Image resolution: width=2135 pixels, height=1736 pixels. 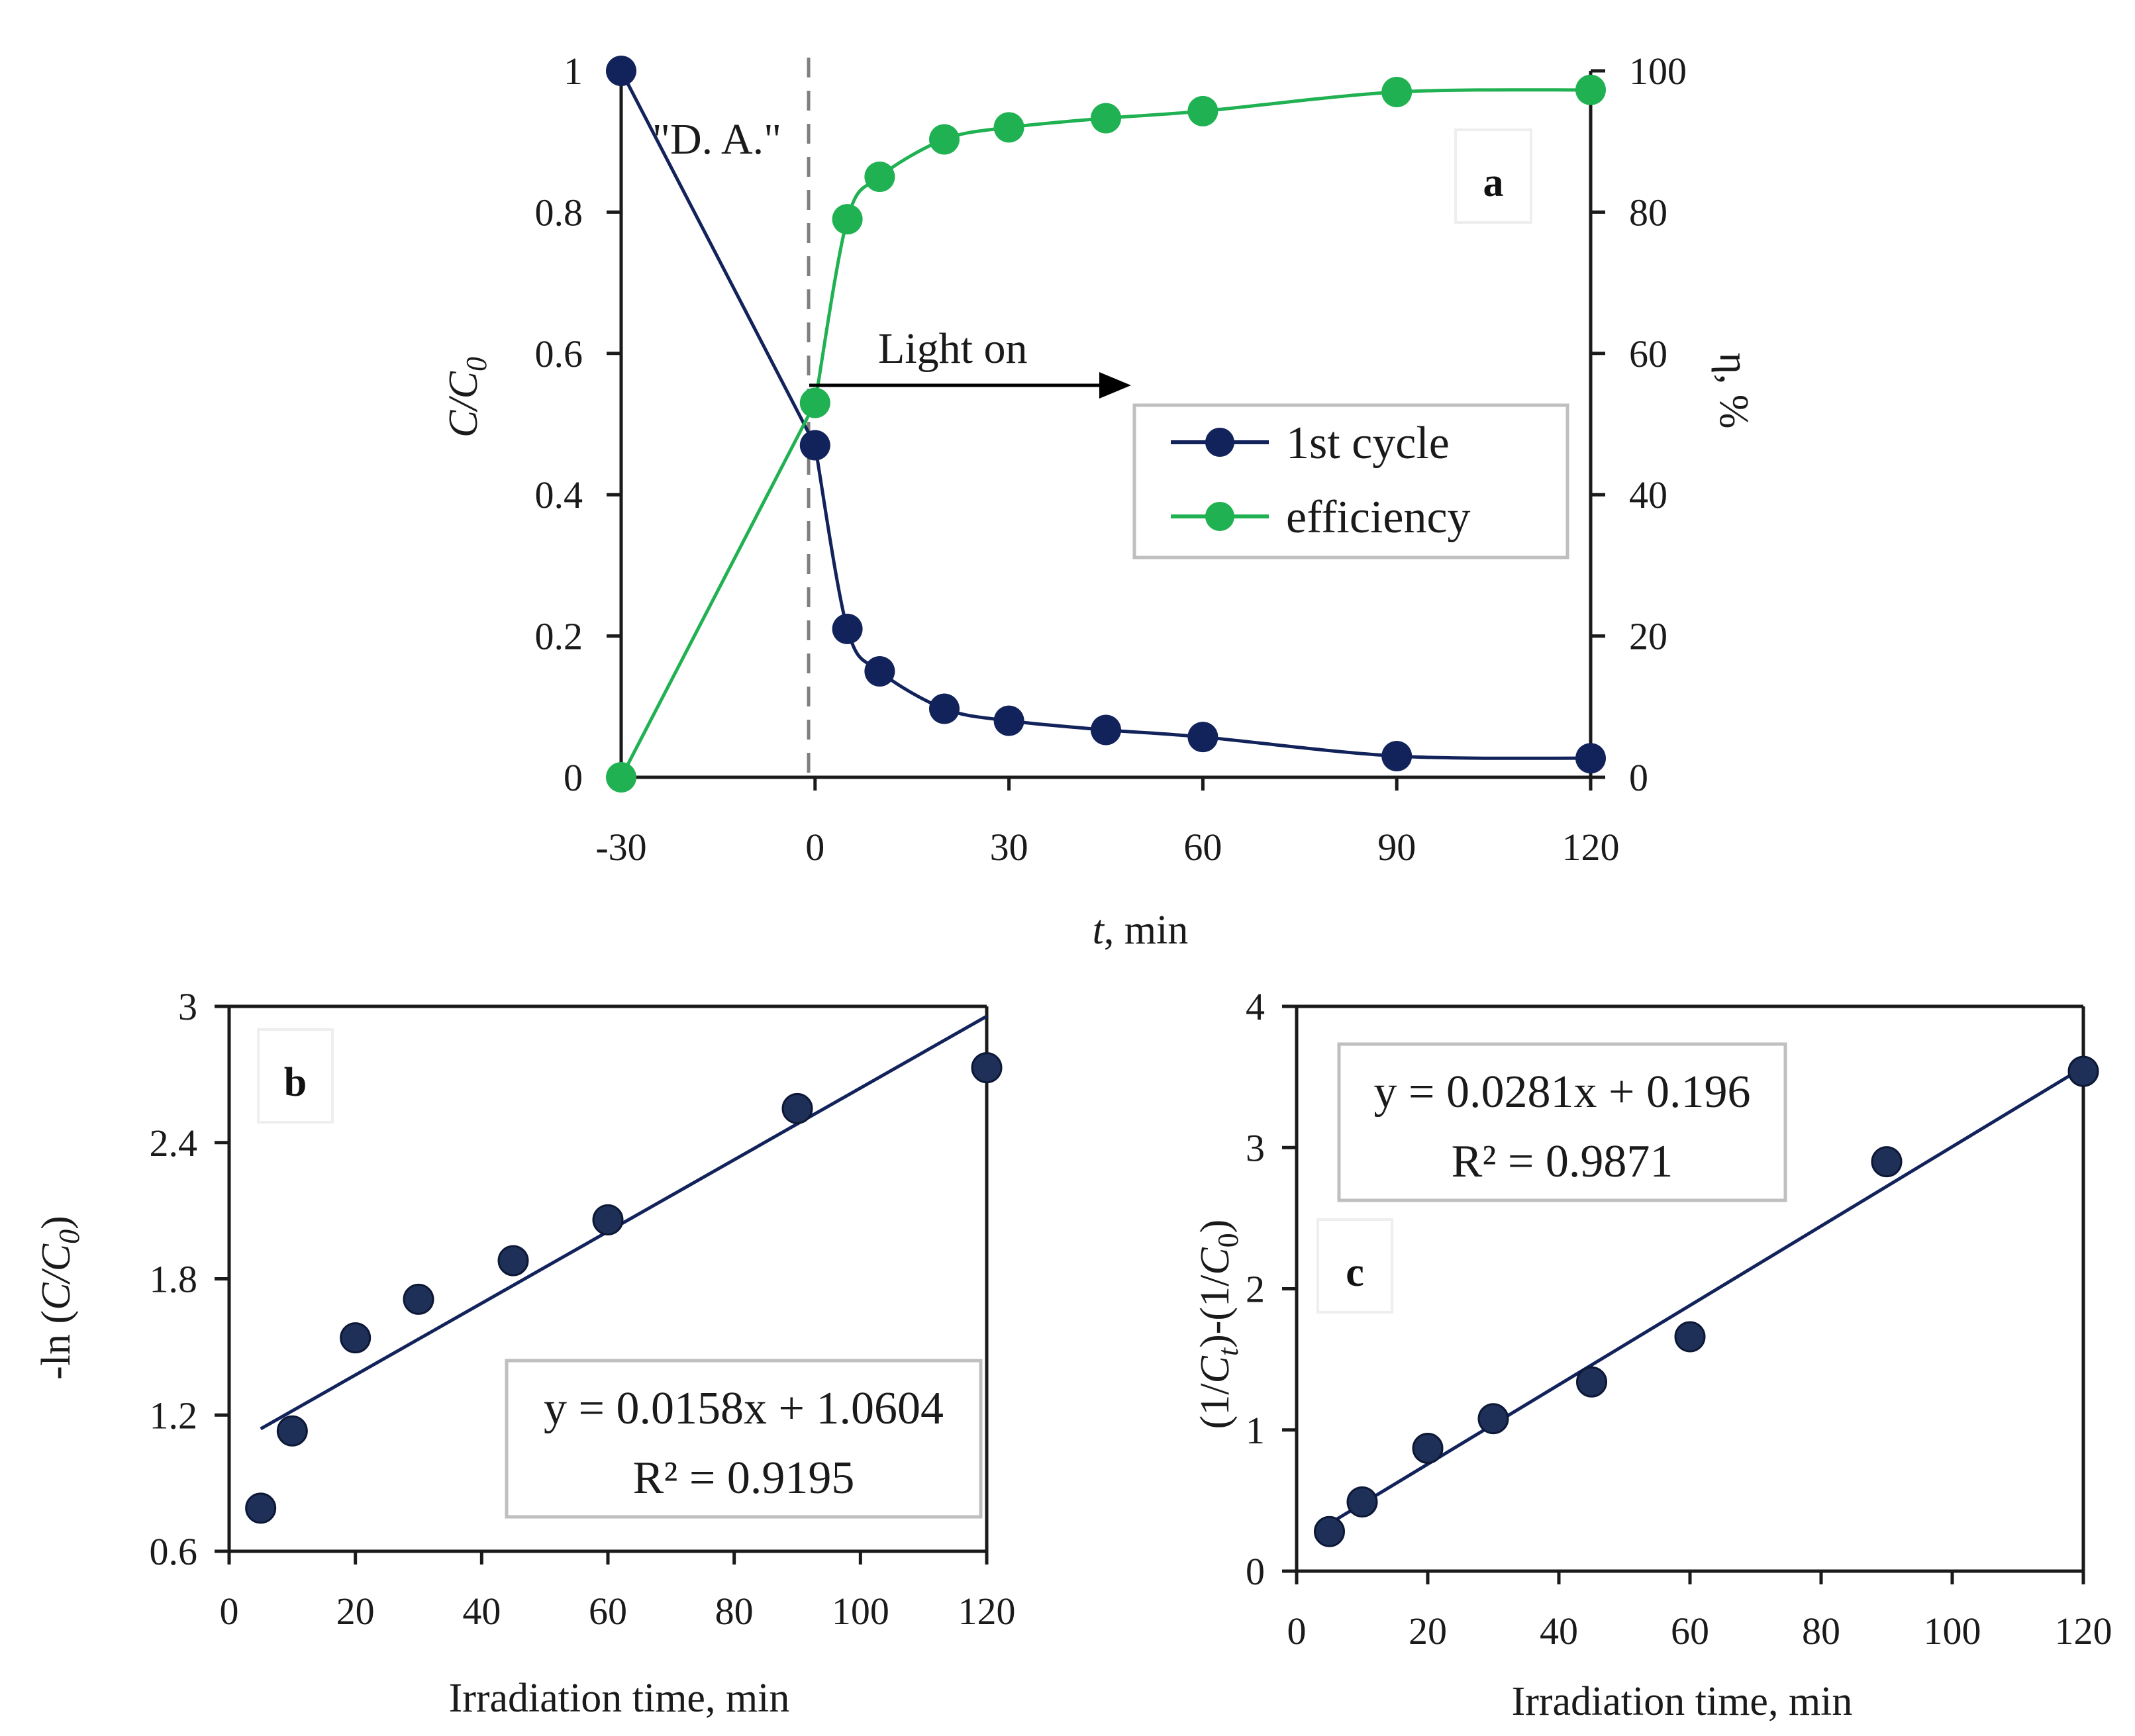 I want to click on panel-c-y-tick-label: 2, so click(x=1255, y=1289).